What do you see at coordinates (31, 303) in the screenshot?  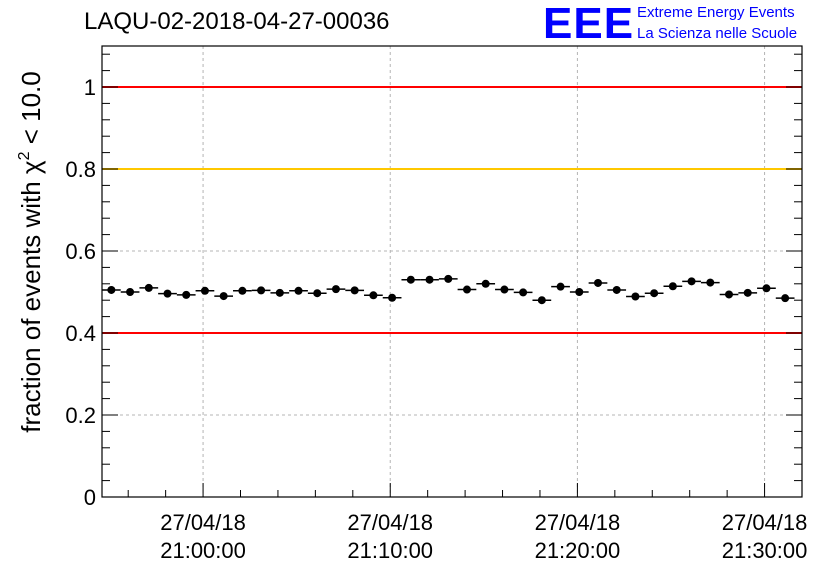 I see `y-axis-label-prefix: fraction of events with` at bounding box center [31, 303].